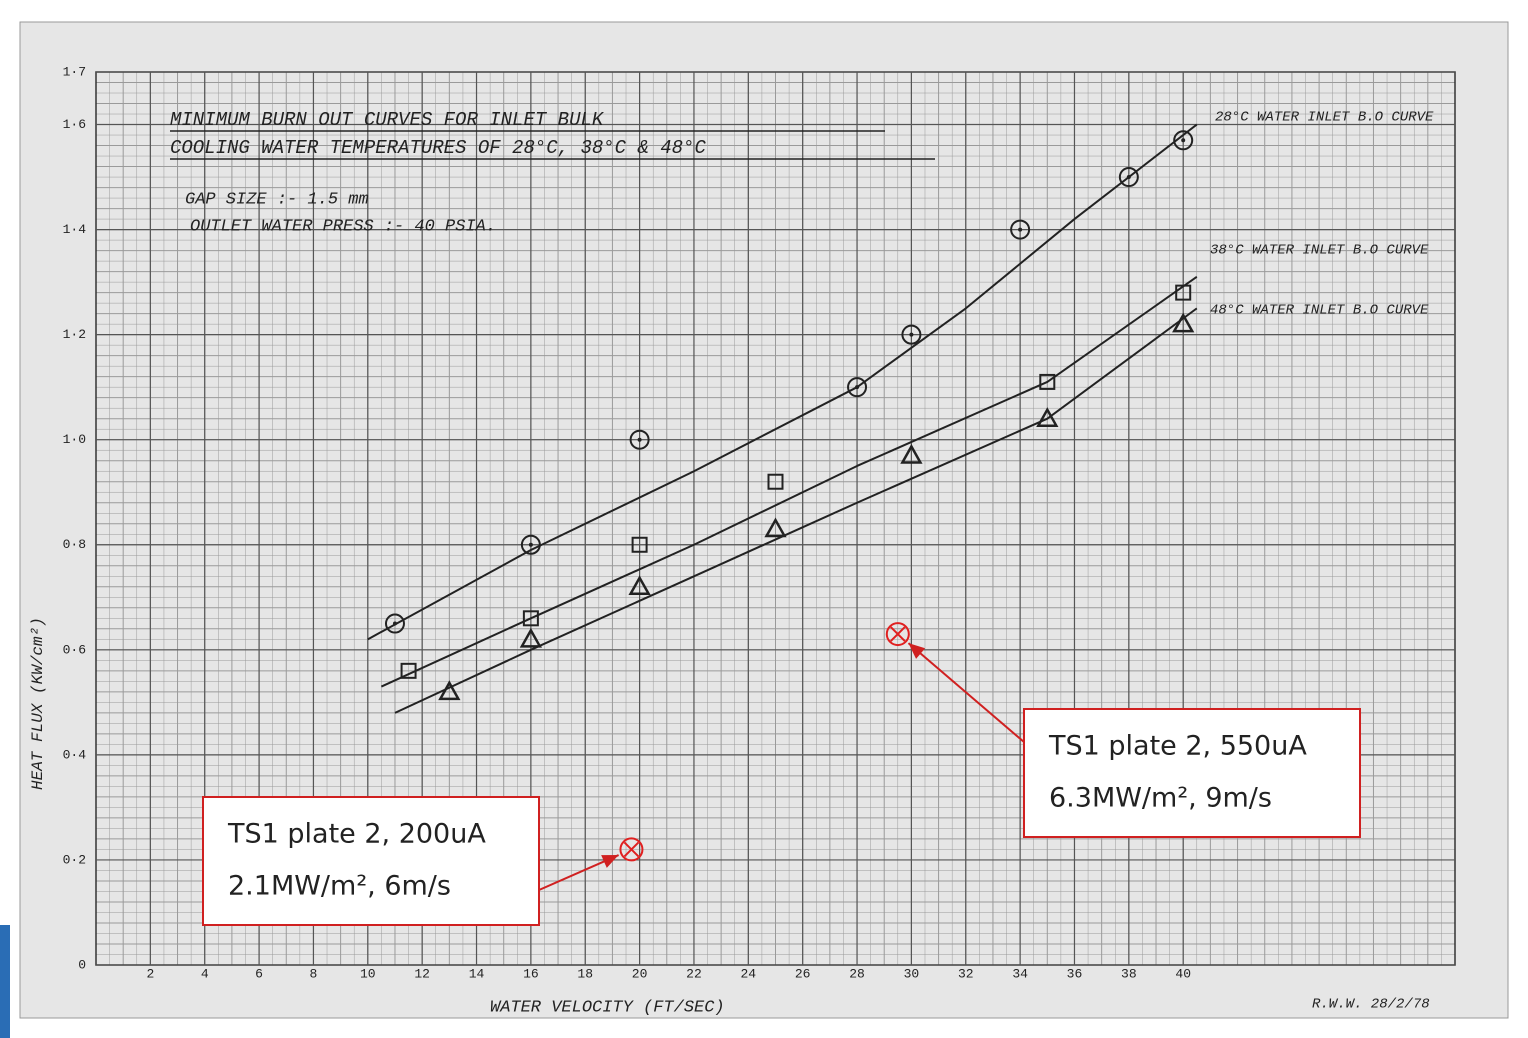 The width and height of the screenshot is (1528, 1038). What do you see at coordinates (259, 973) in the screenshot?
I see `x-tick-label: 6` at bounding box center [259, 973].